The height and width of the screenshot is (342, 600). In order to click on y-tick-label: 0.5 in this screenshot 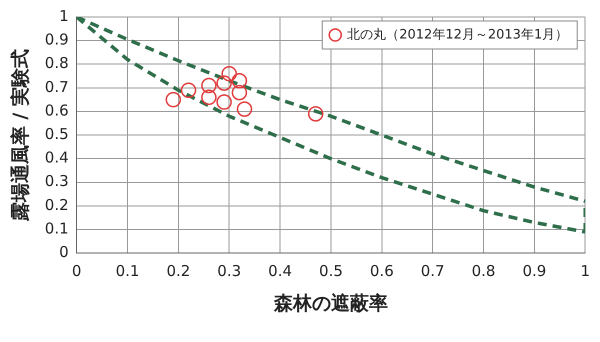, I will do `click(56, 133)`.